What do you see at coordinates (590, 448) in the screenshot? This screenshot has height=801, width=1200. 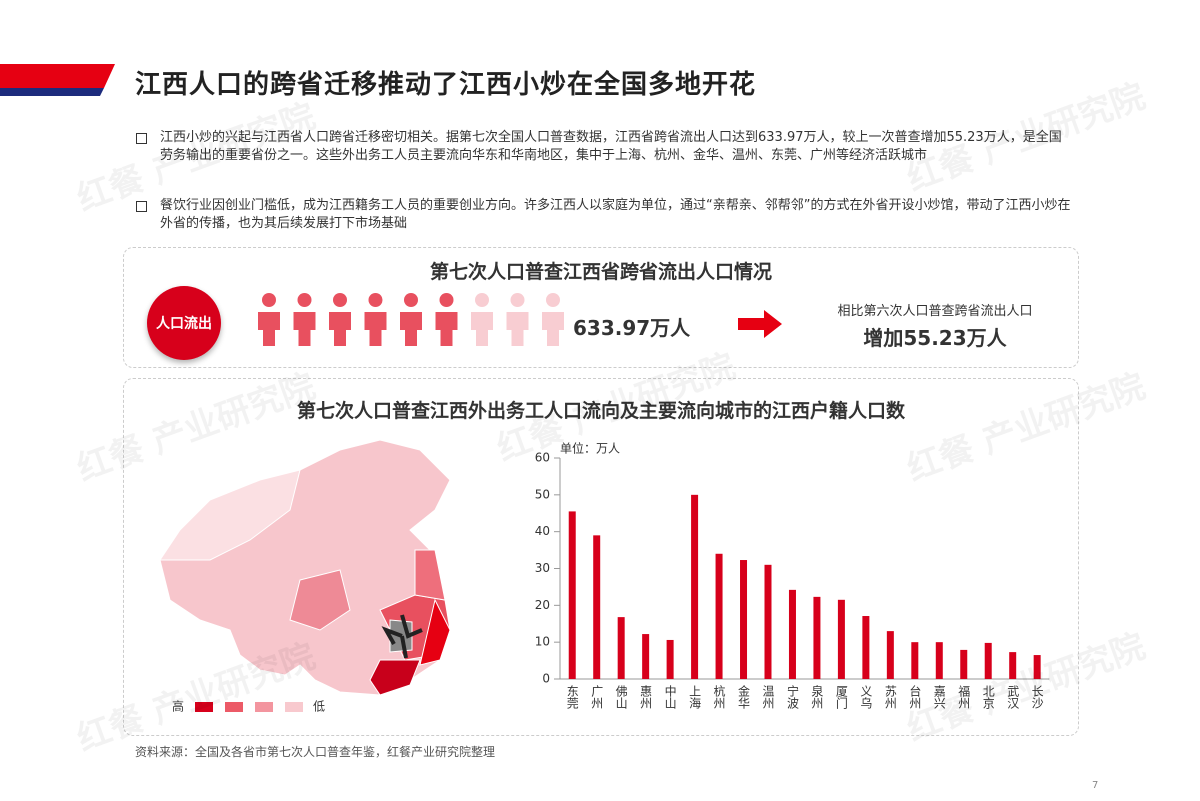 I see `unit-label: 单位：万人` at bounding box center [590, 448].